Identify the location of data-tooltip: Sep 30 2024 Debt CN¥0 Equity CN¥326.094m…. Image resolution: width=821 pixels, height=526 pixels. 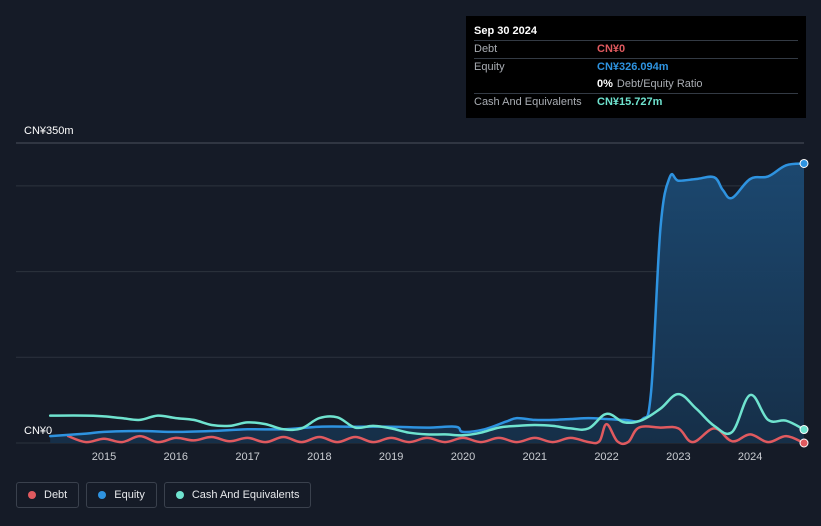
(636, 67).